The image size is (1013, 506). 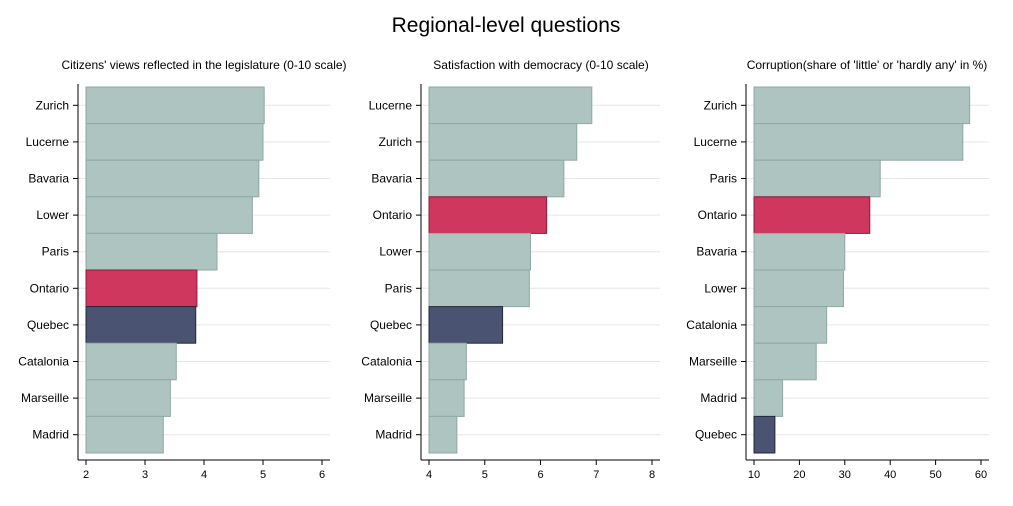 What do you see at coordinates (754, 475) in the screenshot?
I see `x-tick-label: 10` at bounding box center [754, 475].